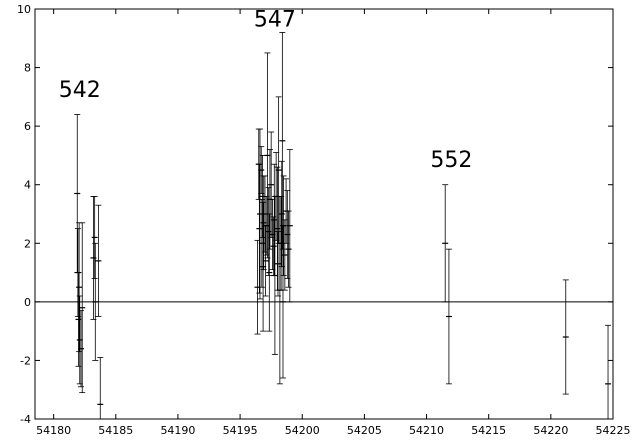 The image size is (644, 441). Describe the element at coordinates (177, 430) in the screenshot. I see `x-tick-label: 54190` at that location.